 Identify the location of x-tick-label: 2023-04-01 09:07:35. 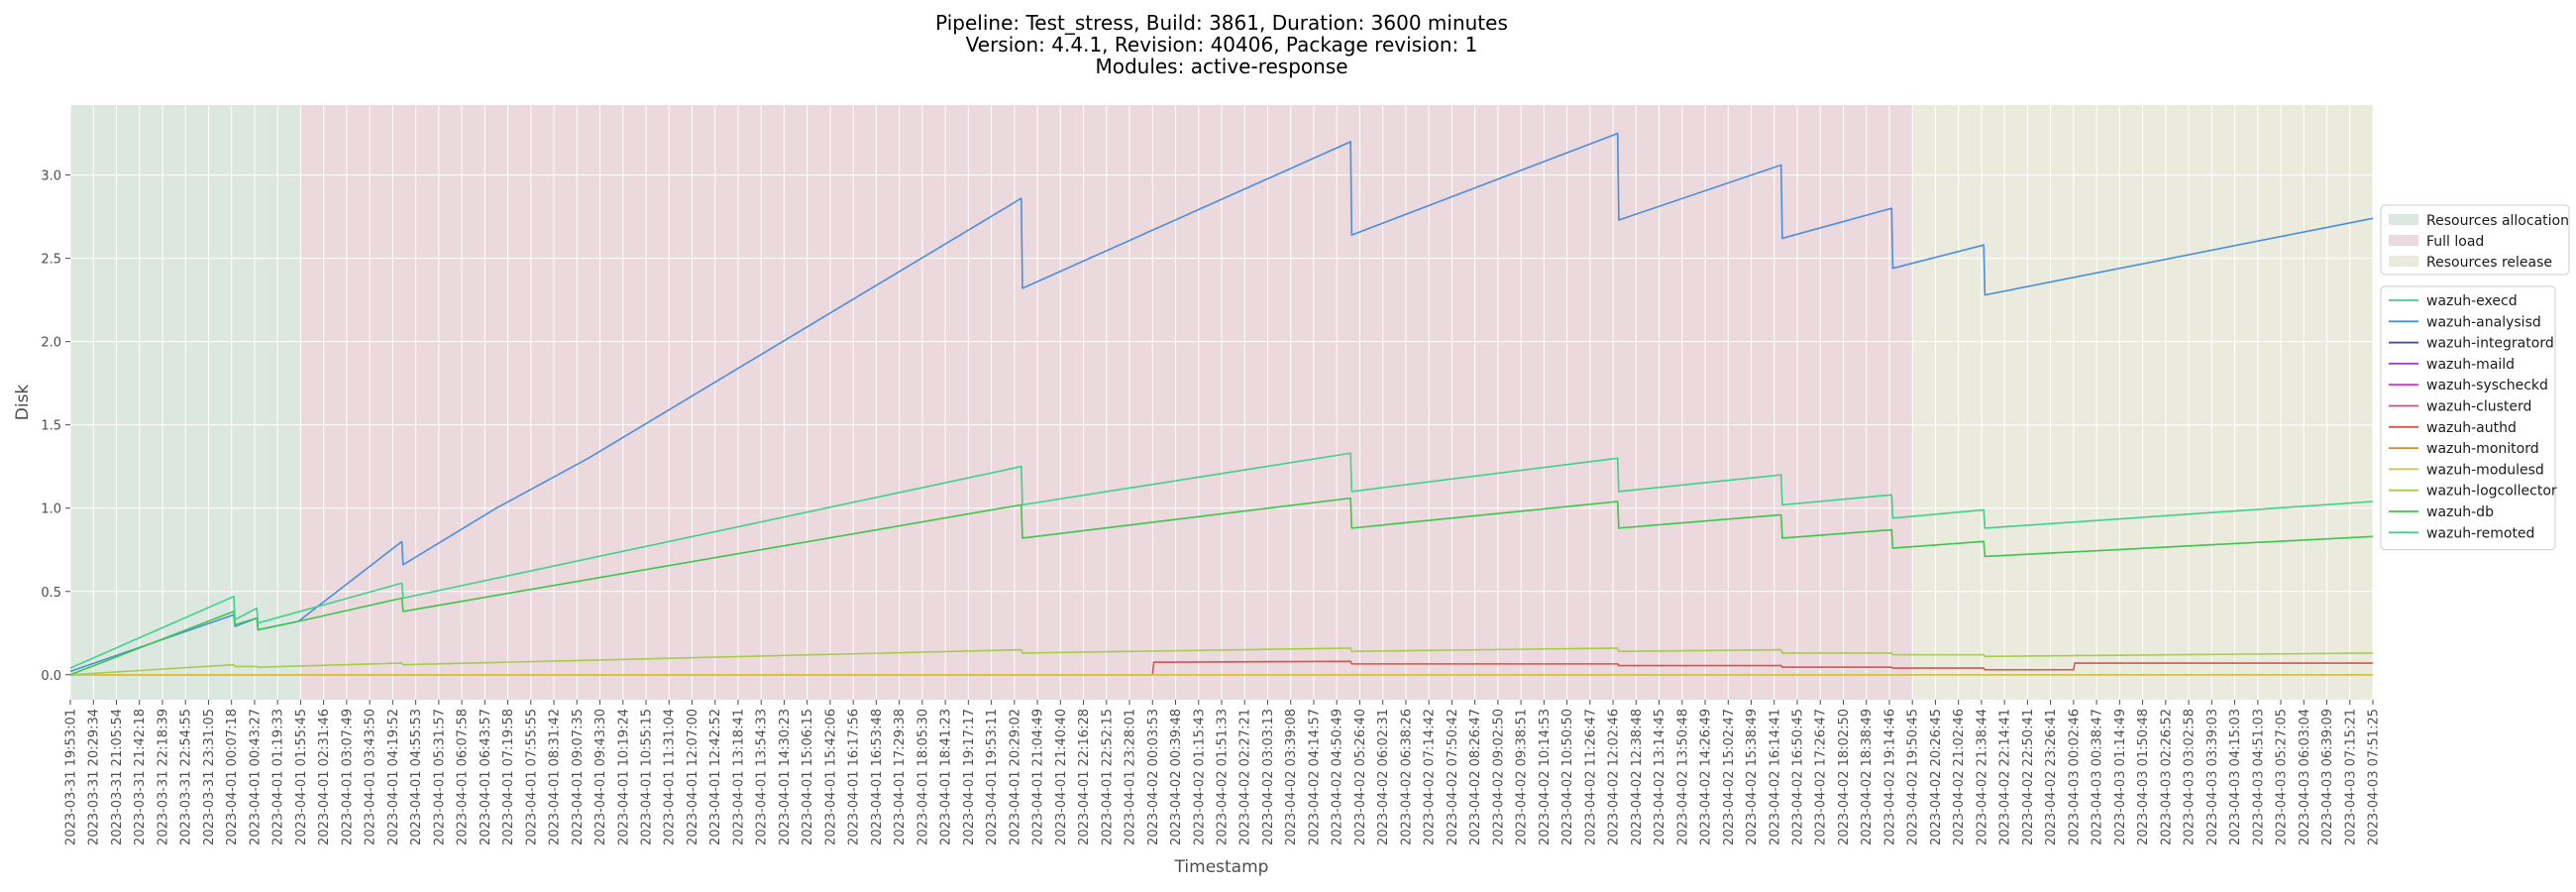
(578, 777).